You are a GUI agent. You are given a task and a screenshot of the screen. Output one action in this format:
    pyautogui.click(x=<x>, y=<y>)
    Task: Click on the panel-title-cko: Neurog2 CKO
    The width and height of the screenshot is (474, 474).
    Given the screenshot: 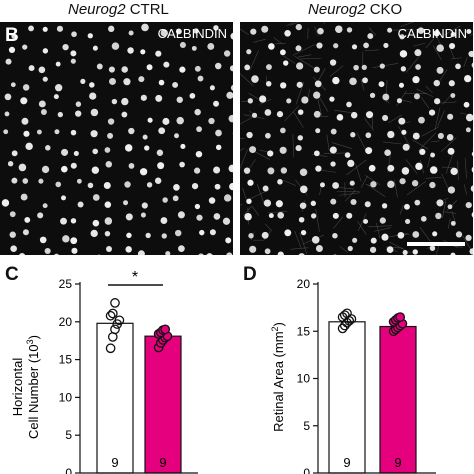 What is the action you would take?
    pyautogui.click(x=355, y=9)
    